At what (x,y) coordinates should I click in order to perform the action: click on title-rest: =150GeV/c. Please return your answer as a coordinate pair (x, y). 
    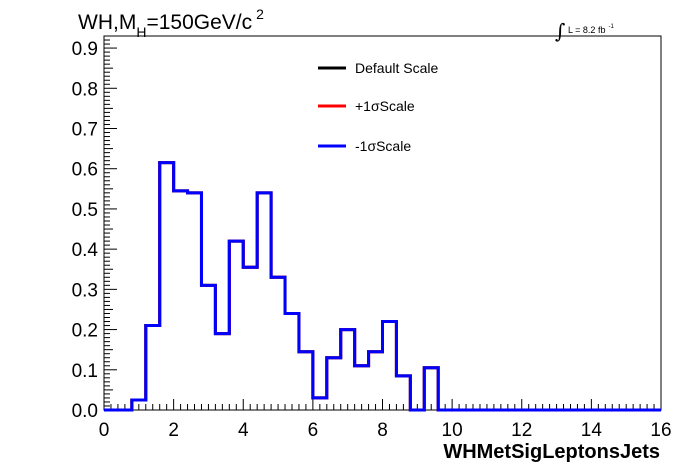
    Looking at the image, I should click on (199, 22).